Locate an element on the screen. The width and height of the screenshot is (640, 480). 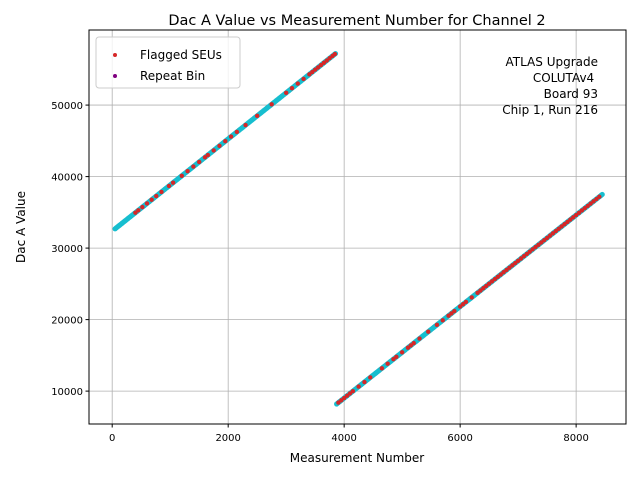
annotation-line-3: Board 93 is located at coordinates (569, 94).